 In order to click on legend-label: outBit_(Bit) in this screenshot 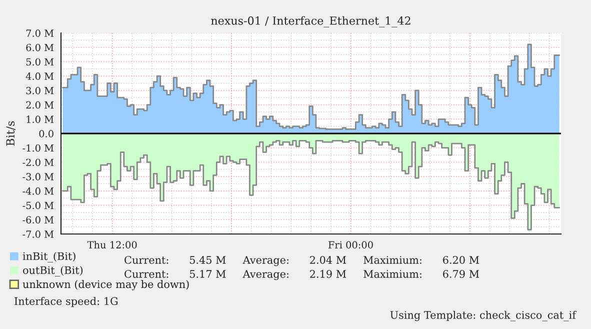, I will do `click(53, 271)`.